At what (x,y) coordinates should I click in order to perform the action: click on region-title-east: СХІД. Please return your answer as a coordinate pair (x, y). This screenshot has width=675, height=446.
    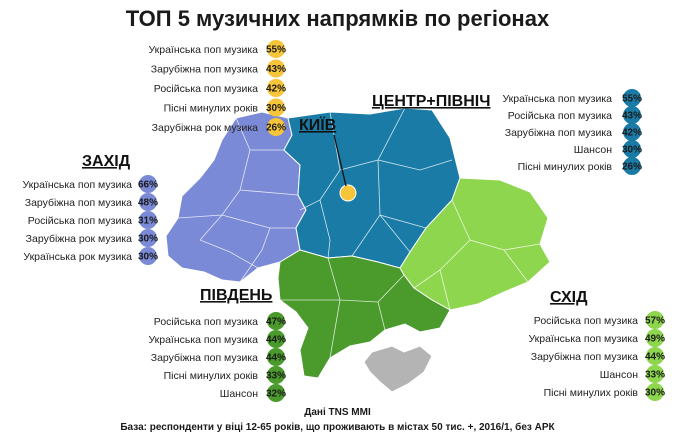
    Looking at the image, I should click on (569, 297).